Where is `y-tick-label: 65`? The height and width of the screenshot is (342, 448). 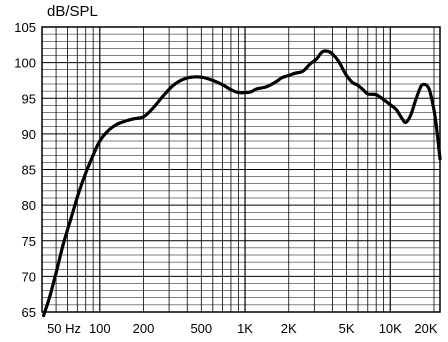
y-tick-label: 65 is located at coordinates (29, 312).